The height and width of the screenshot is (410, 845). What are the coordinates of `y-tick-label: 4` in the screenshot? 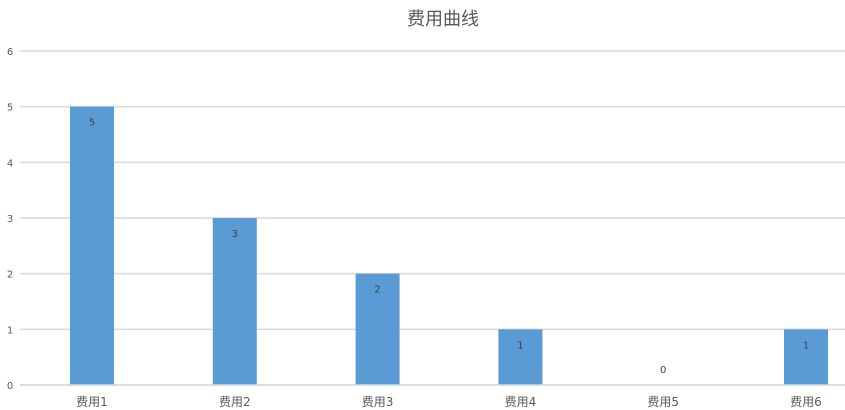 It's located at (10, 163).